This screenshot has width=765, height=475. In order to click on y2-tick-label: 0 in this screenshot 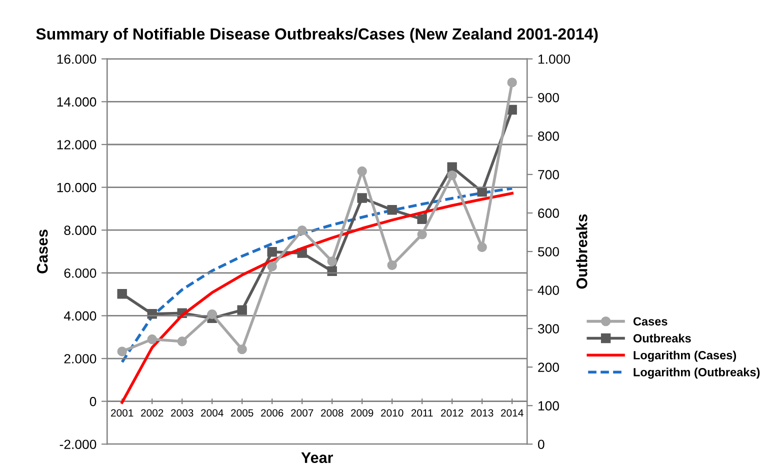, I will do `click(541, 445)`.